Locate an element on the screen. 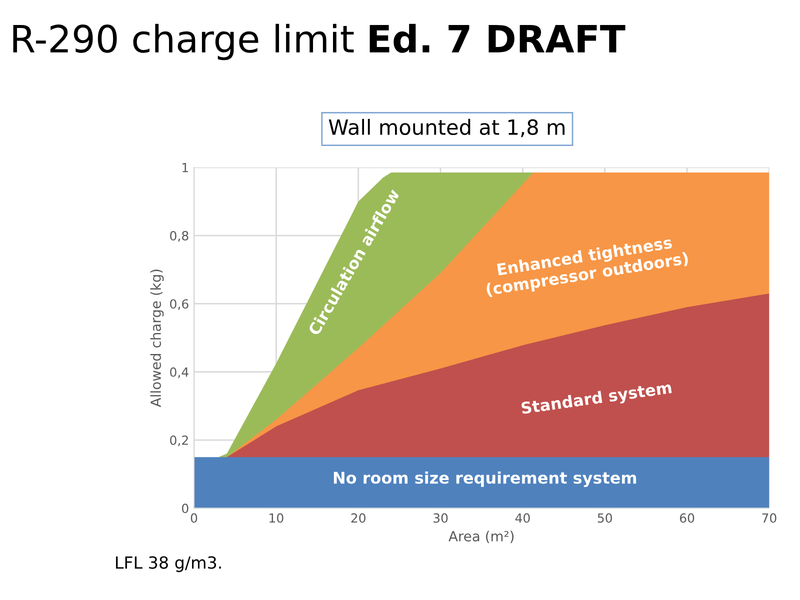 Image resolution: width=800 pixels, height=600 pixels. y-tick-label: 0,2 is located at coordinates (179, 441).